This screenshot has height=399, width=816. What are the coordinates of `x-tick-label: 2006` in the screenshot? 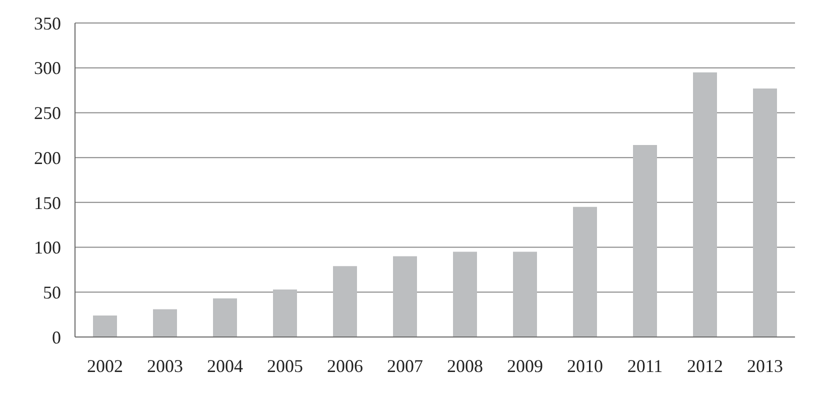 It's located at (345, 366).